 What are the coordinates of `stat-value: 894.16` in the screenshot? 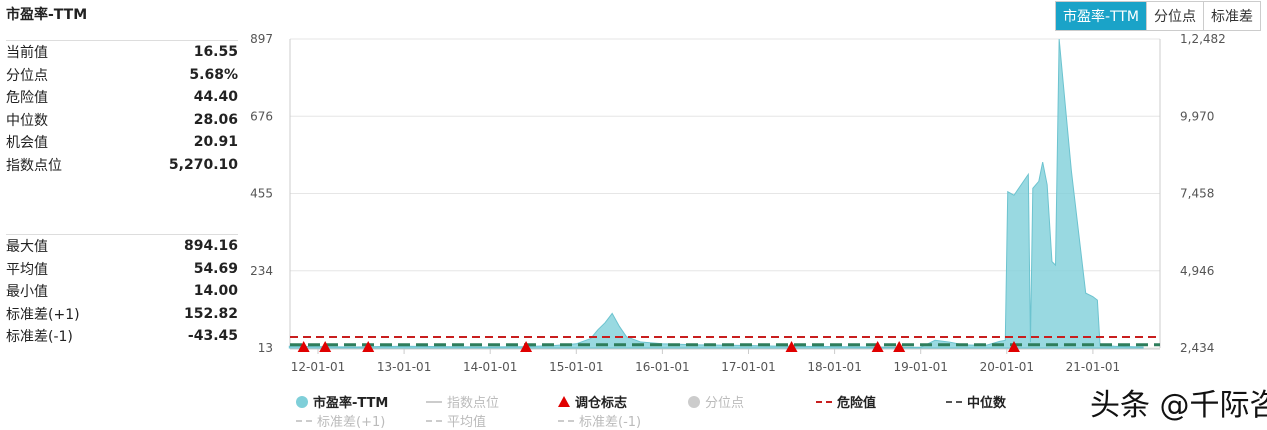 It's located at (210, 246).